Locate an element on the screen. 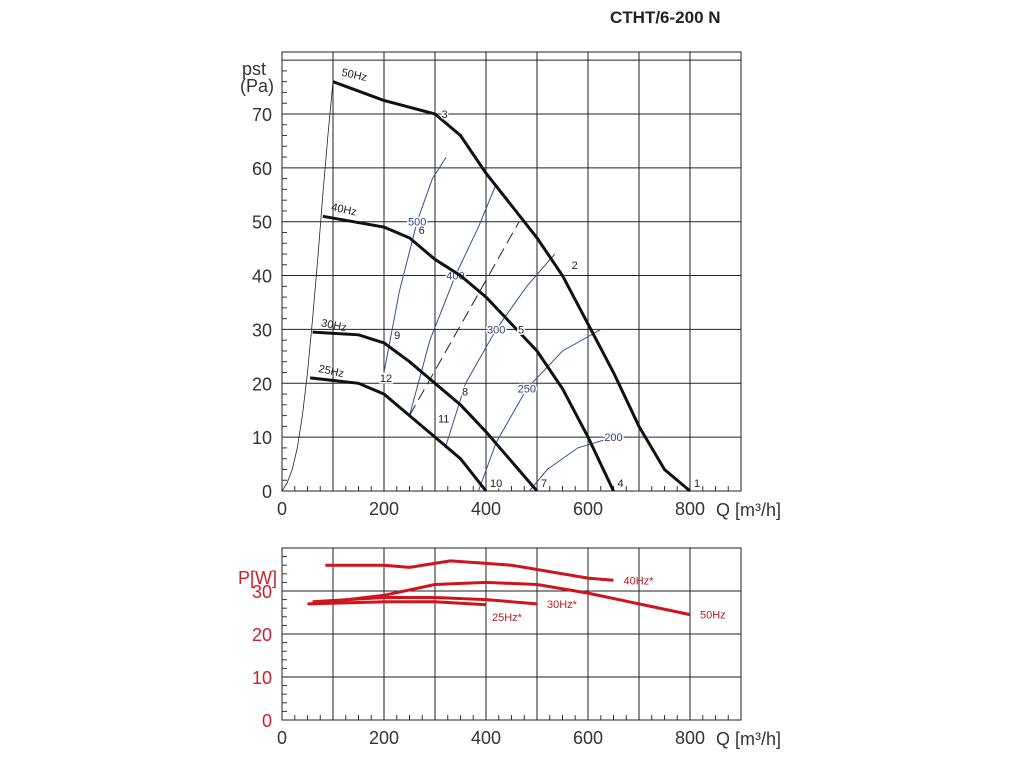  power-curve-label: 40Hz* is located at coordinates (639, 581).